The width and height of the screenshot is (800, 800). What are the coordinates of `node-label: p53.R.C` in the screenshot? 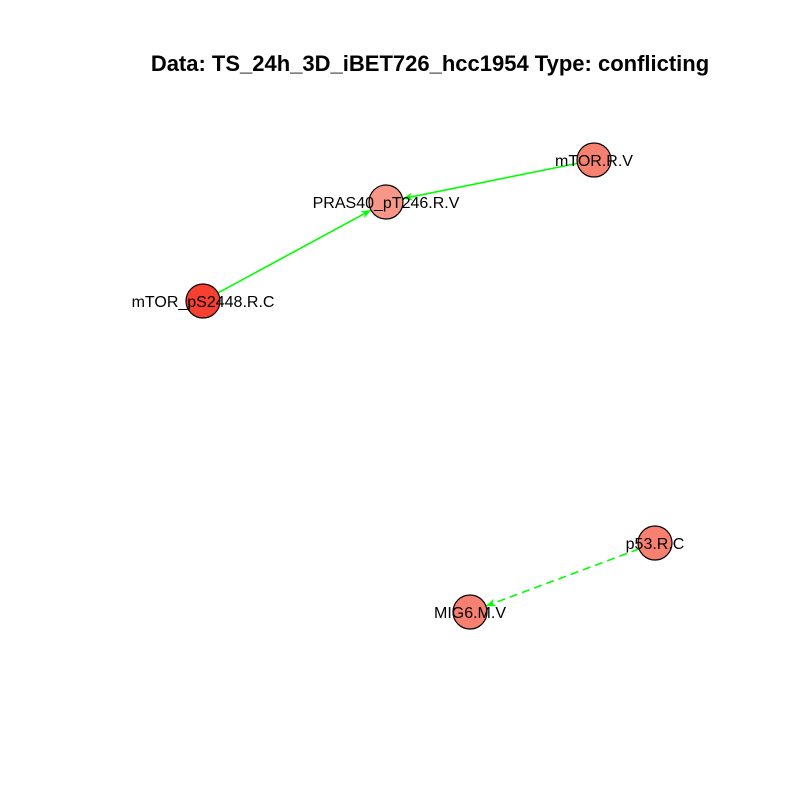 It's located at (655, 544).